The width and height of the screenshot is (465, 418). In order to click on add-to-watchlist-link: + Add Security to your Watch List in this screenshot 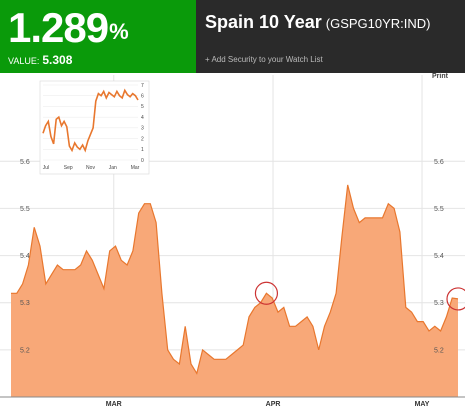, I will do `click(264, 59)`.